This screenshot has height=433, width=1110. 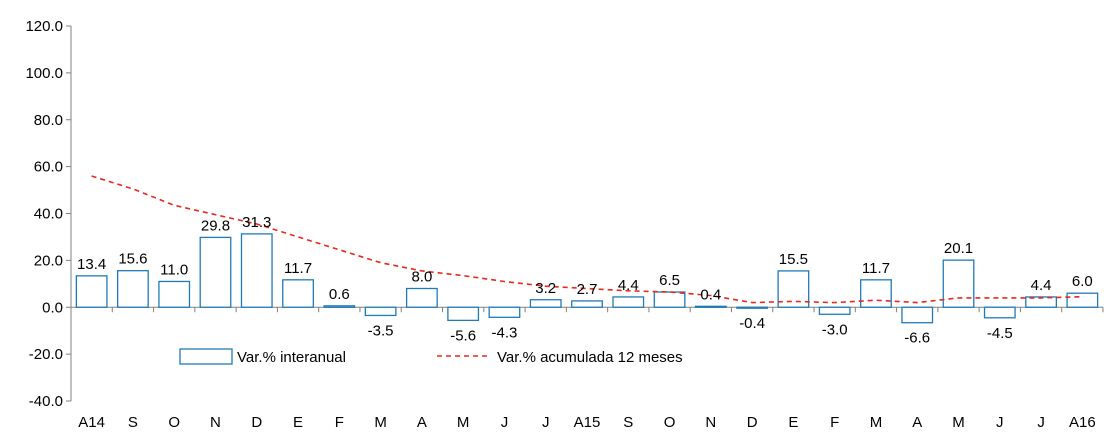 I want to click on y-tick-label: -20.0, so click(x=46, y=354).